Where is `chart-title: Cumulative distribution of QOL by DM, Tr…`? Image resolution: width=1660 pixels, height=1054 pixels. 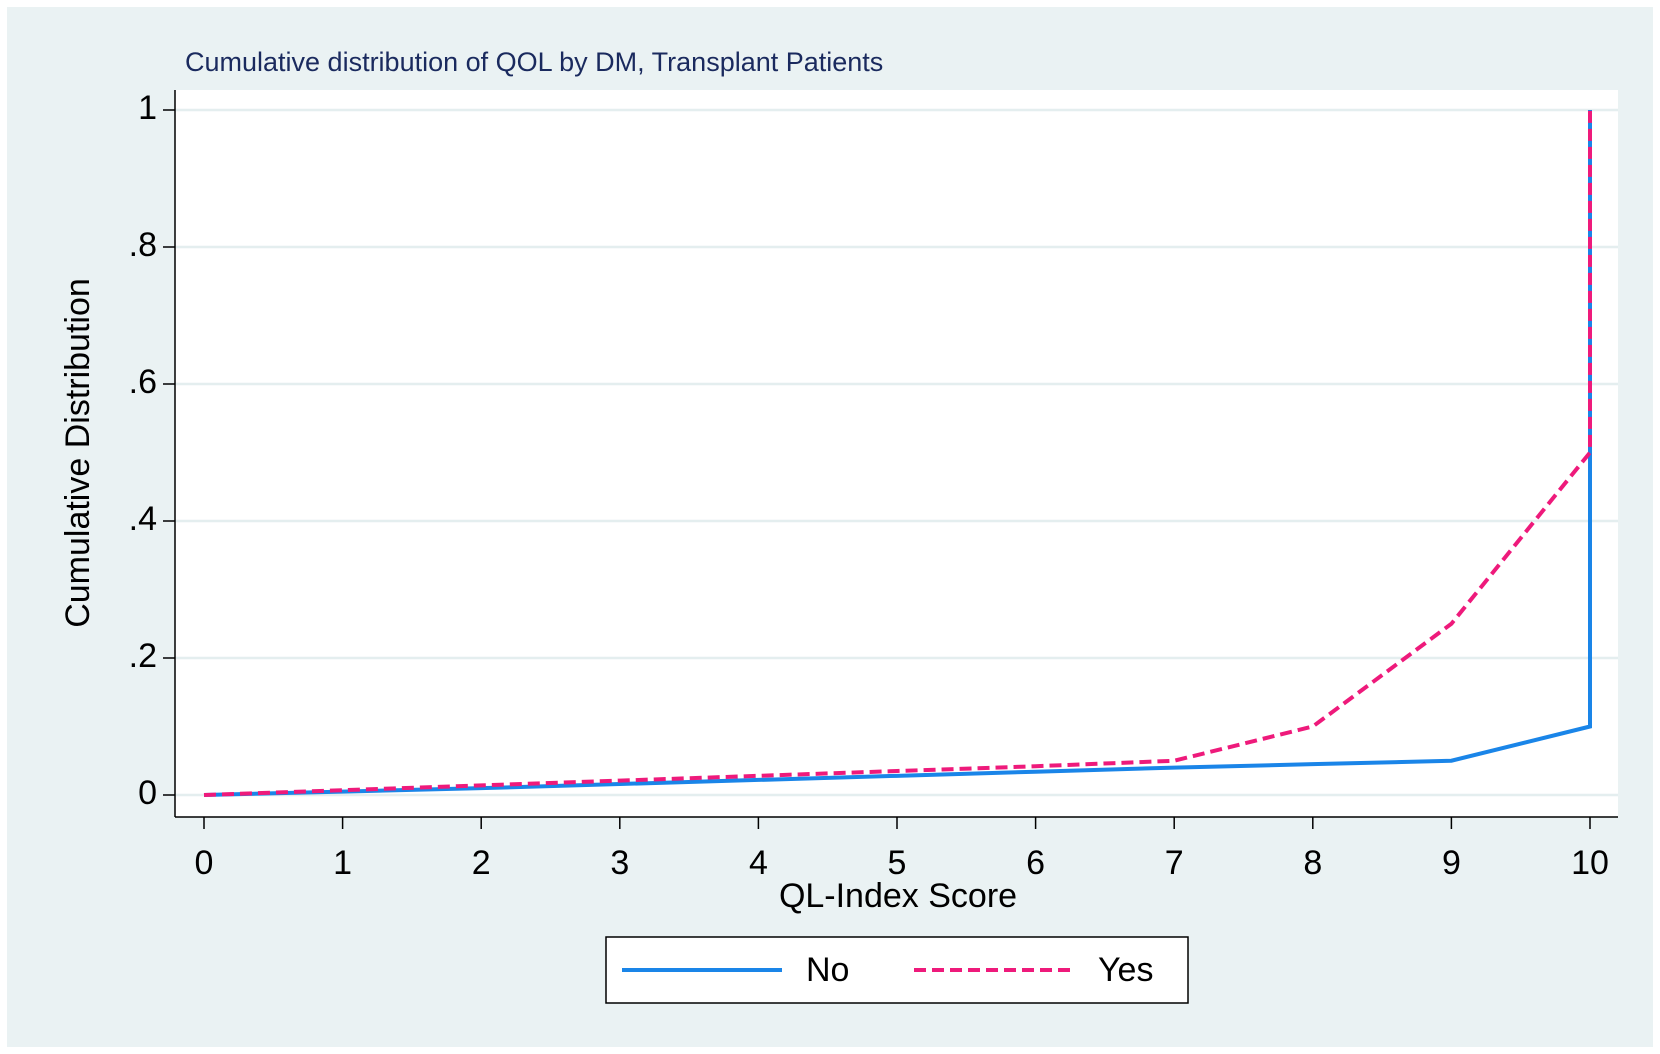 chart-title: Cumulative distribution of QOL by DM, Tr… is located at coordinates (534, 62).